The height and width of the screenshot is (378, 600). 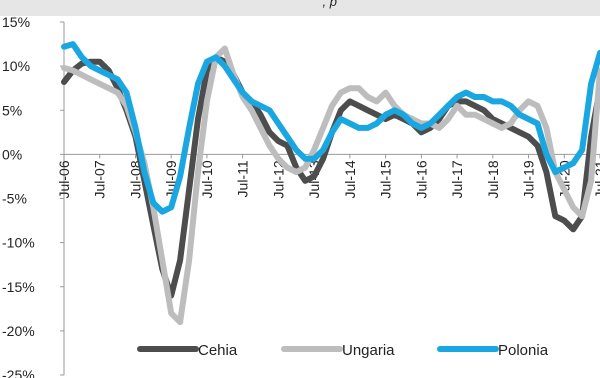 What do you see at coordinates (14, 199) in the screenshot?
I see `y-tick-label: -5%` at bounding box center [14, 199].